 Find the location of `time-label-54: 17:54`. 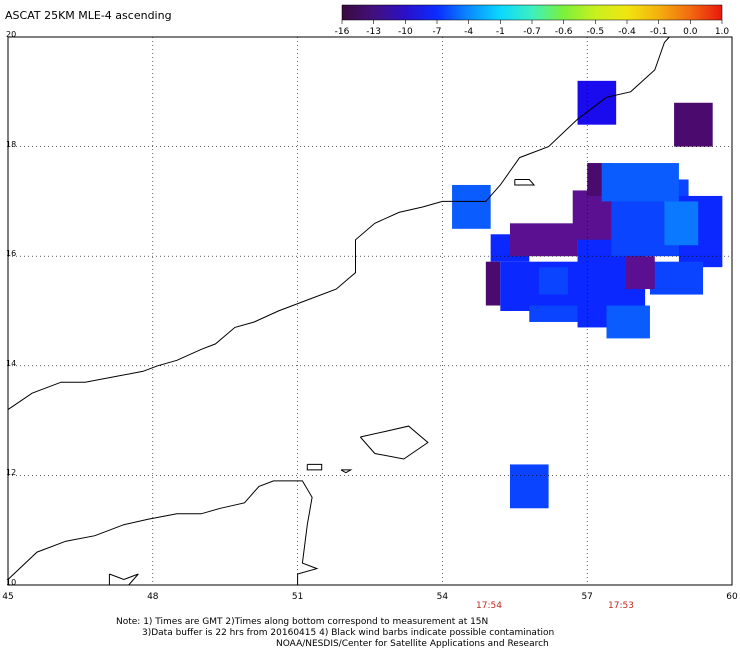

time-label-54: 17:54 is located at coordinates (489, 606).